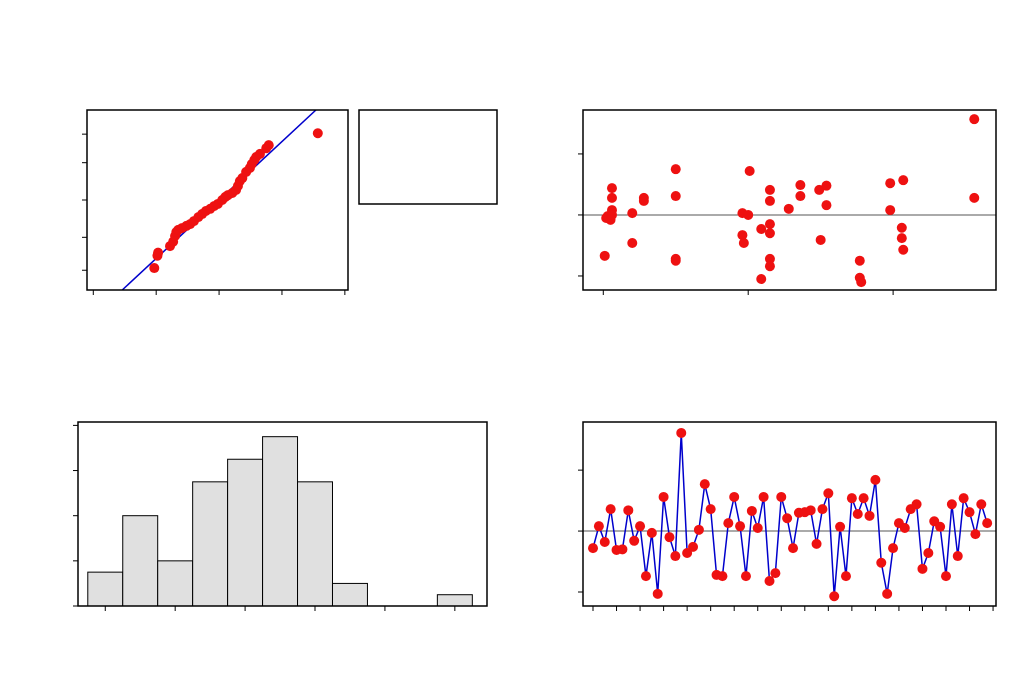  Describe the element at coordinates (428, 157) in the screenshot. I see `stats-box` at that location.